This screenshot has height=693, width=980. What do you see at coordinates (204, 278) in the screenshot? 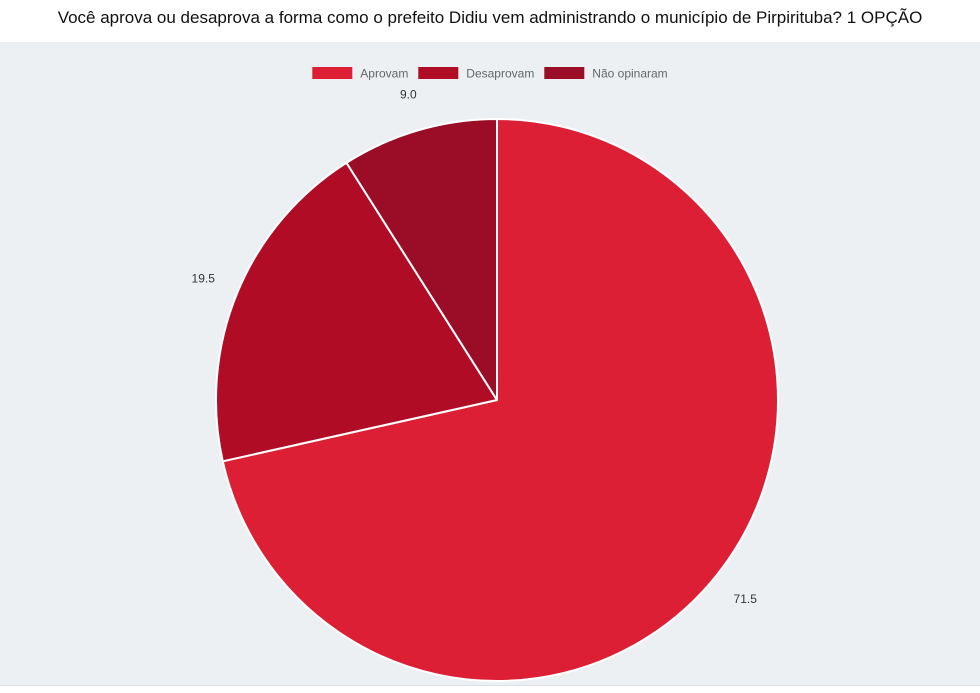
I see `data-label-desaprovam: 19.5` at bounding box center [204, 278].